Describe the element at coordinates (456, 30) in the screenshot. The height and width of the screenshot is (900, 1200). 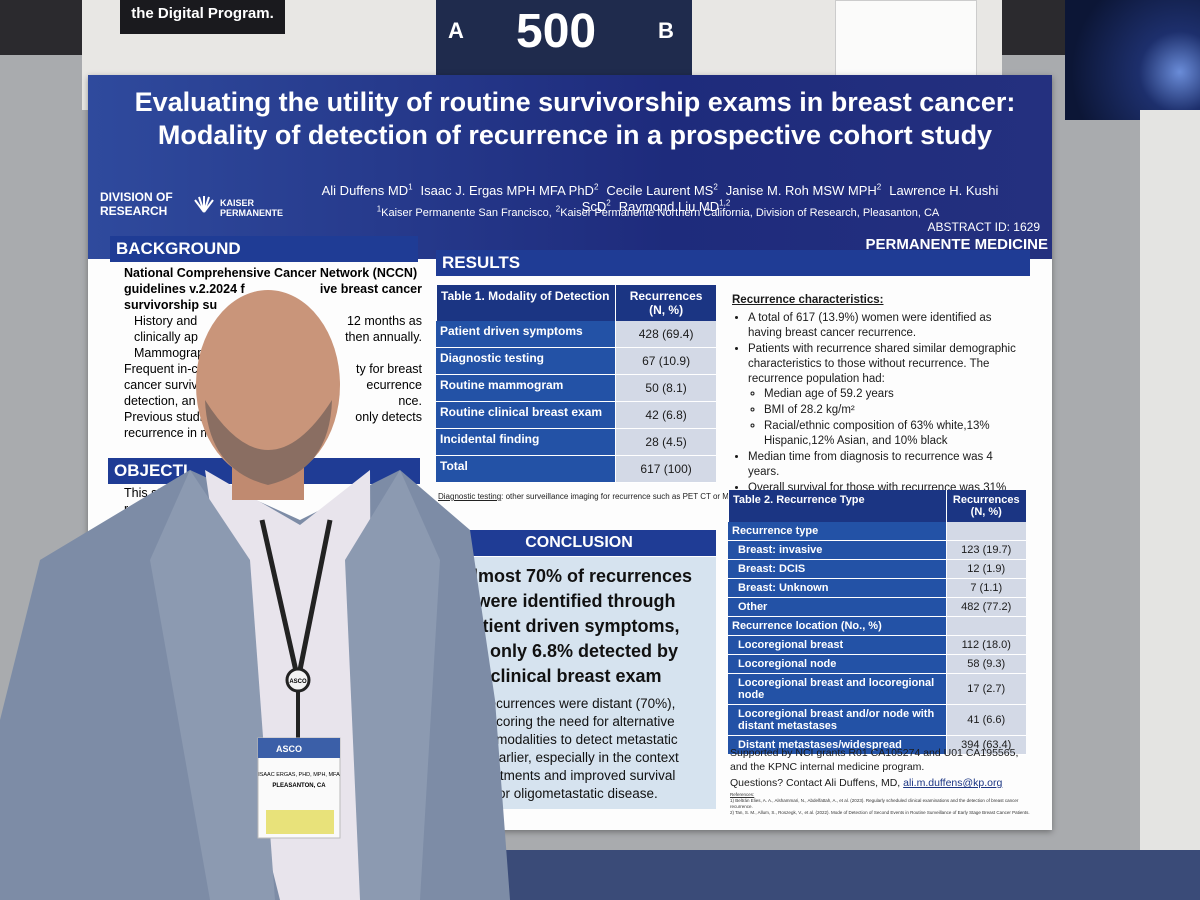
I see `board-left: A` at that location.